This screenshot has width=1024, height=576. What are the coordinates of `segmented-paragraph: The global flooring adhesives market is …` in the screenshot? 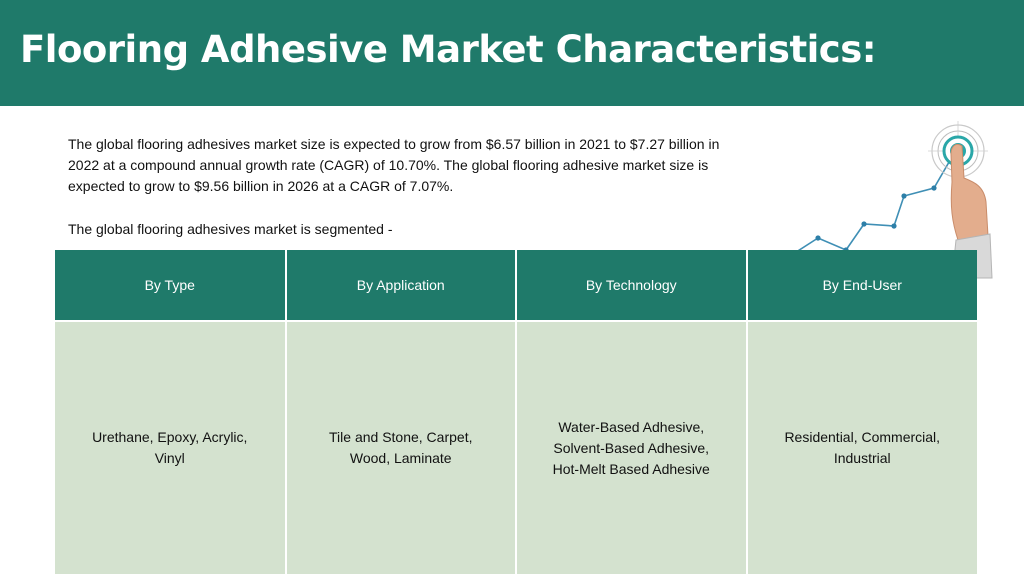 It's located at (230, 229).